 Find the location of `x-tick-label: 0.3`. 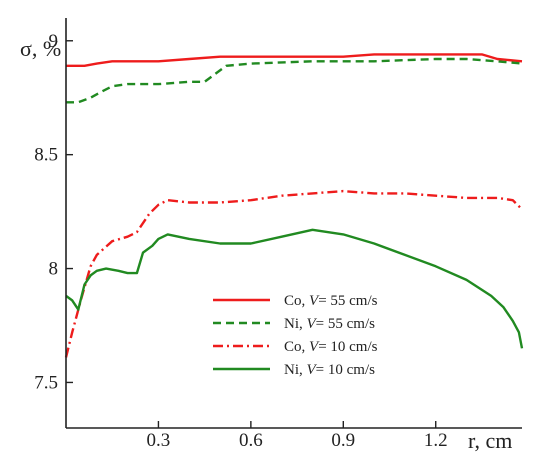

x-tick-label: 0.3 is located at coordinates (159, 440).